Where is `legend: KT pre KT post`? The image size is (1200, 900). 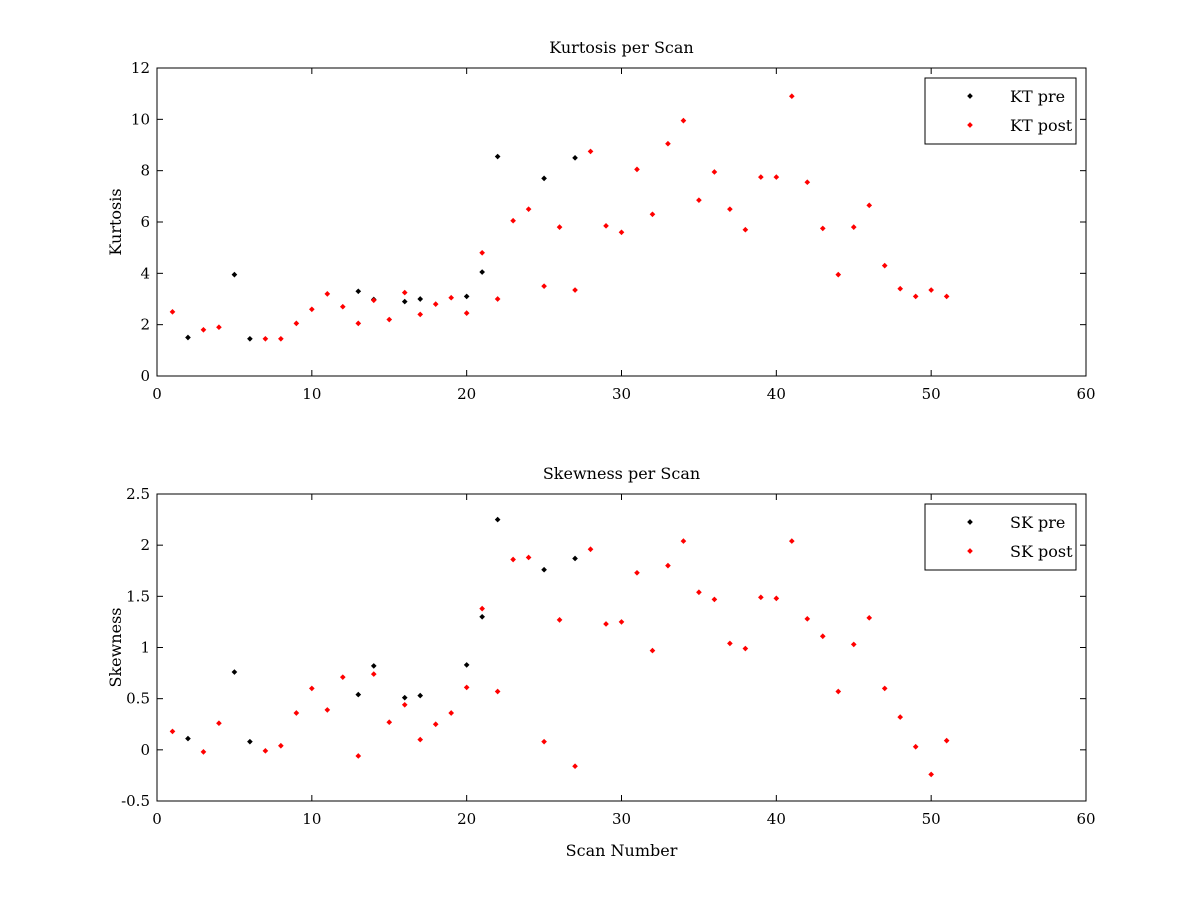 legend: KT pre KT post is located at coordinates (1000, 111).